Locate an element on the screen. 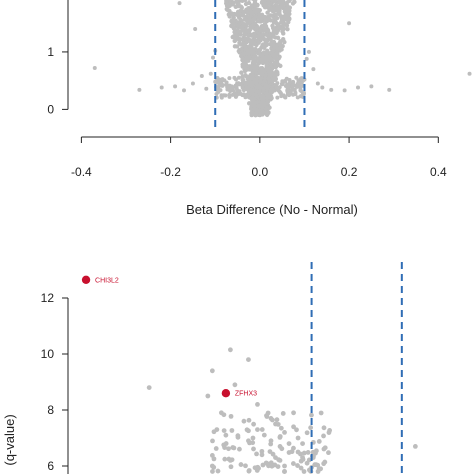 This screenshot has height=474, width=474. x-tick-label: 0.4 is located at coordinates (438, 172).